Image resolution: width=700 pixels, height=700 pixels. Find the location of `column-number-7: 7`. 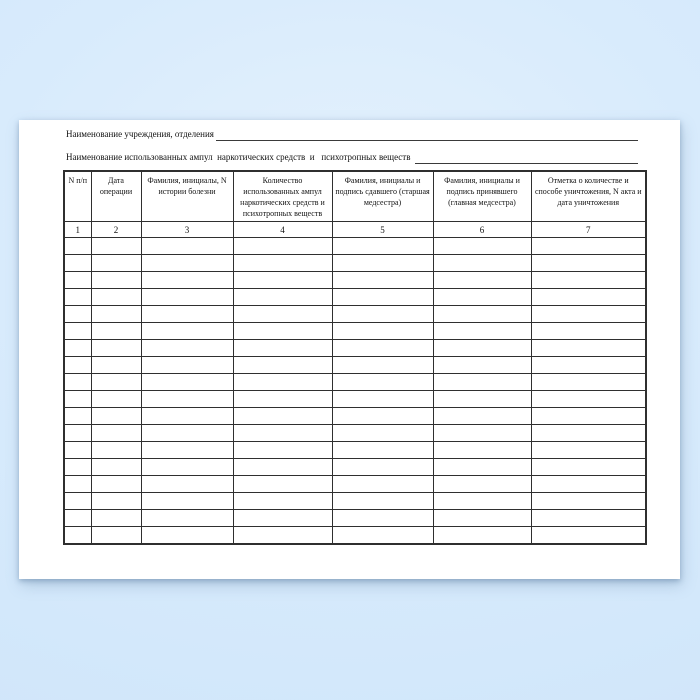

column-number-7: 7 is located at coordinates (588, 229).